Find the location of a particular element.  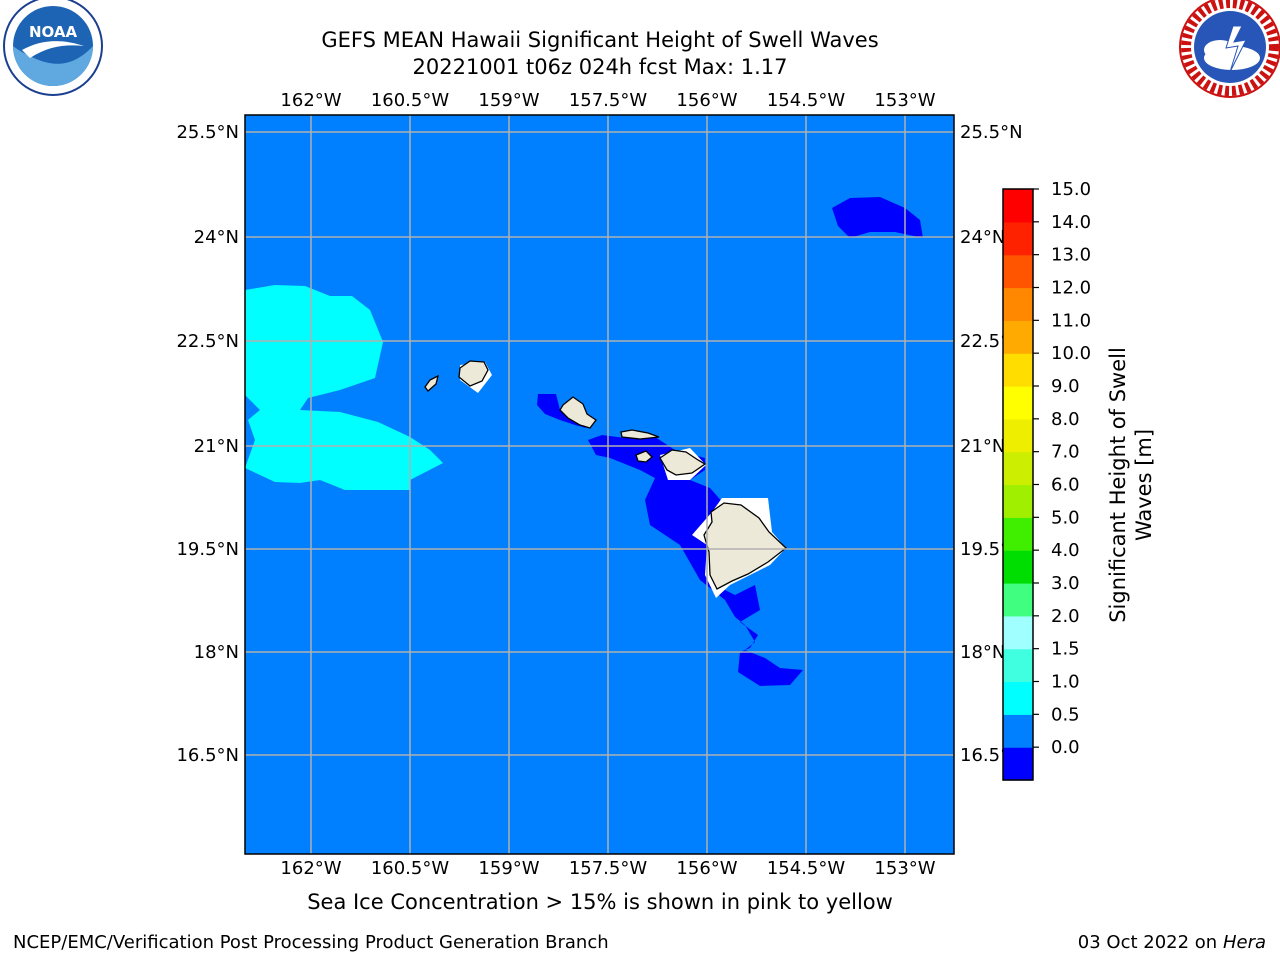

lat-label-left: 18°N is located at coordinates (216, 652).